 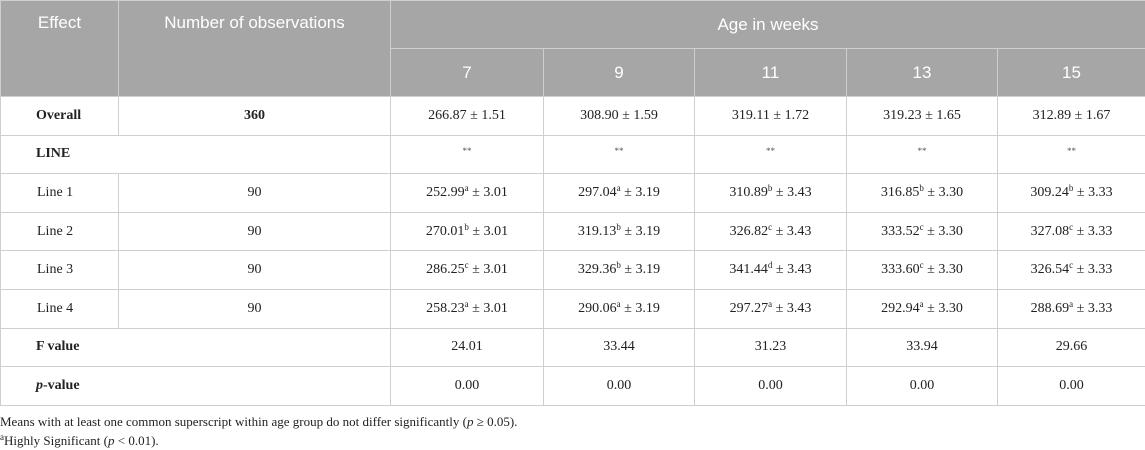 What do you see at coordinates (39, 385) in the screenshot?
I see `italic: p` at bounding box center [39, 385].